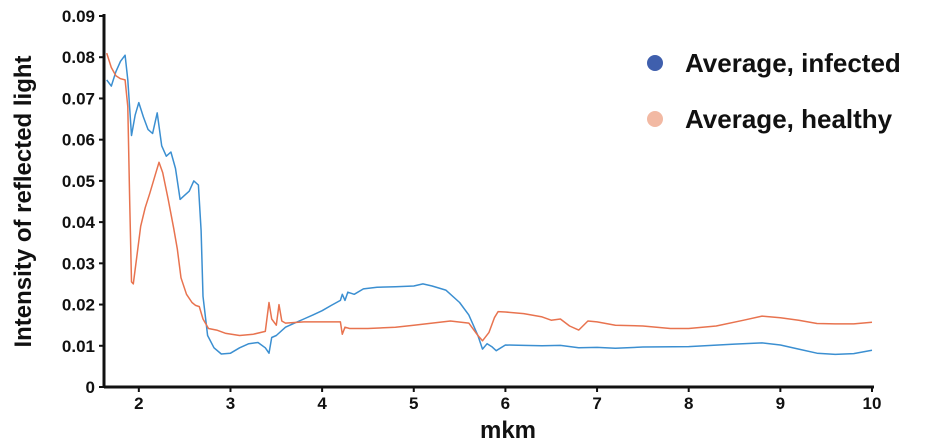 This screenshot has height=445, width=930. Describe the element at coordinates (83, 202) in the screenshot. I see `y-axis-ticks: 0 0.01 0.02 0.03 0.04 0.05 0.06 0.07 0.08 0.09` at that location.